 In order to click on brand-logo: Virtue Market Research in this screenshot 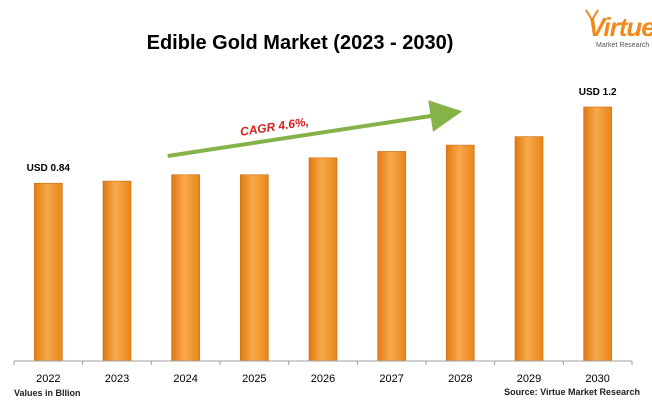, I will do `click(617, 31)`.